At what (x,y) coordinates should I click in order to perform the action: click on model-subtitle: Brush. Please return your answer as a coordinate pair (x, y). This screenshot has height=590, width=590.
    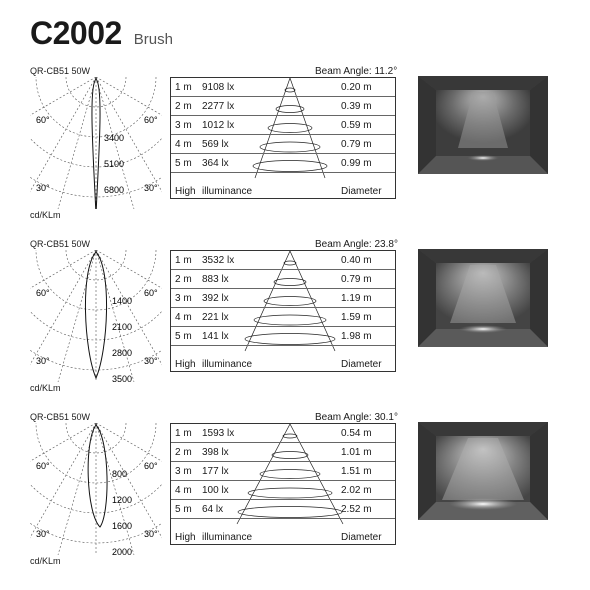
    Looking at the image, I should click on (153, 39).